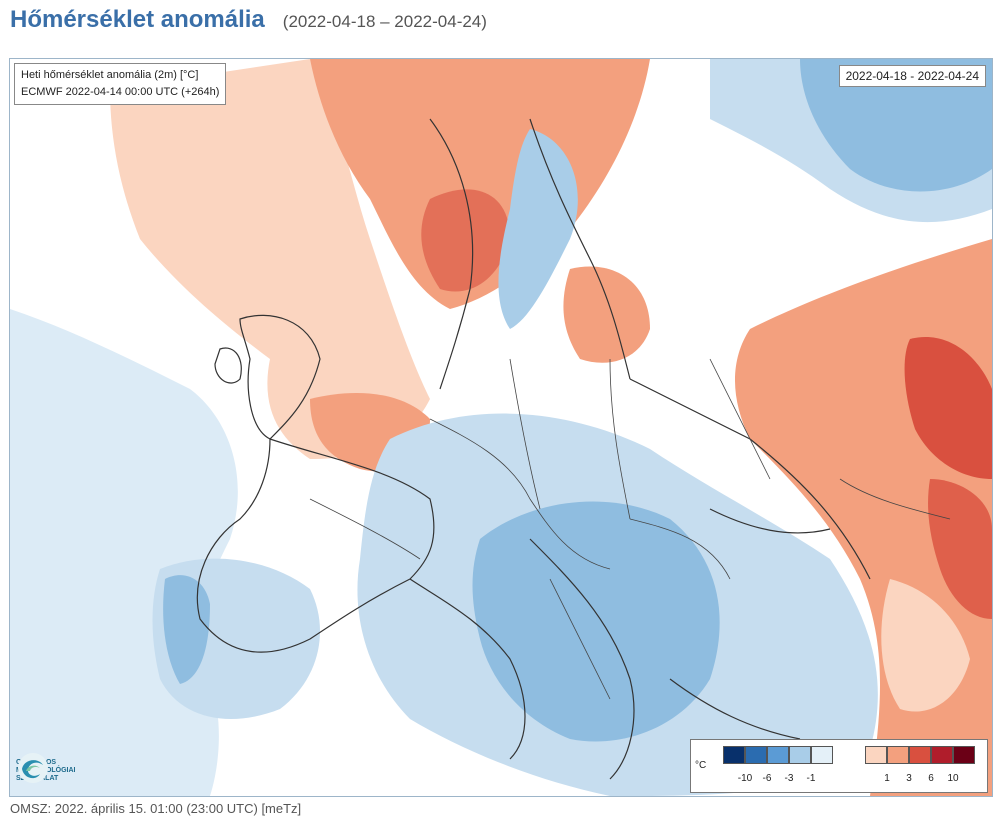  What do you see at coordinates (137, 19) in the screenshot?
I see `page-title: Hőmérséklet anomália` at bounding box center [137, 19].